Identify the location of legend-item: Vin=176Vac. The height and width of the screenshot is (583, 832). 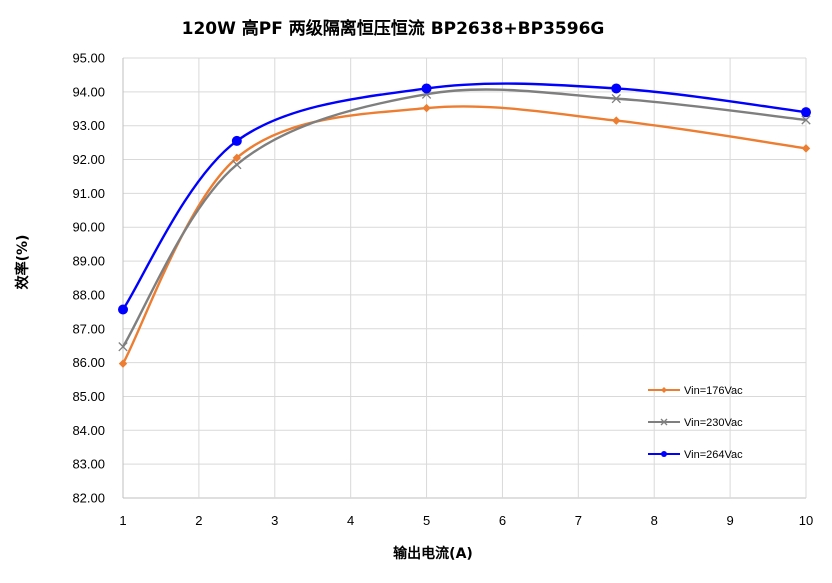
(695, 391).